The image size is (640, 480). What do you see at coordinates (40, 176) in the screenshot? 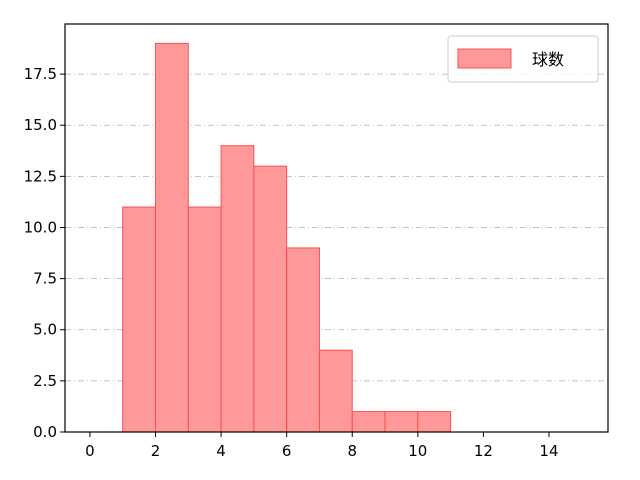
I see `y-tick-label: 12.5` at bounding box center [40, 176].